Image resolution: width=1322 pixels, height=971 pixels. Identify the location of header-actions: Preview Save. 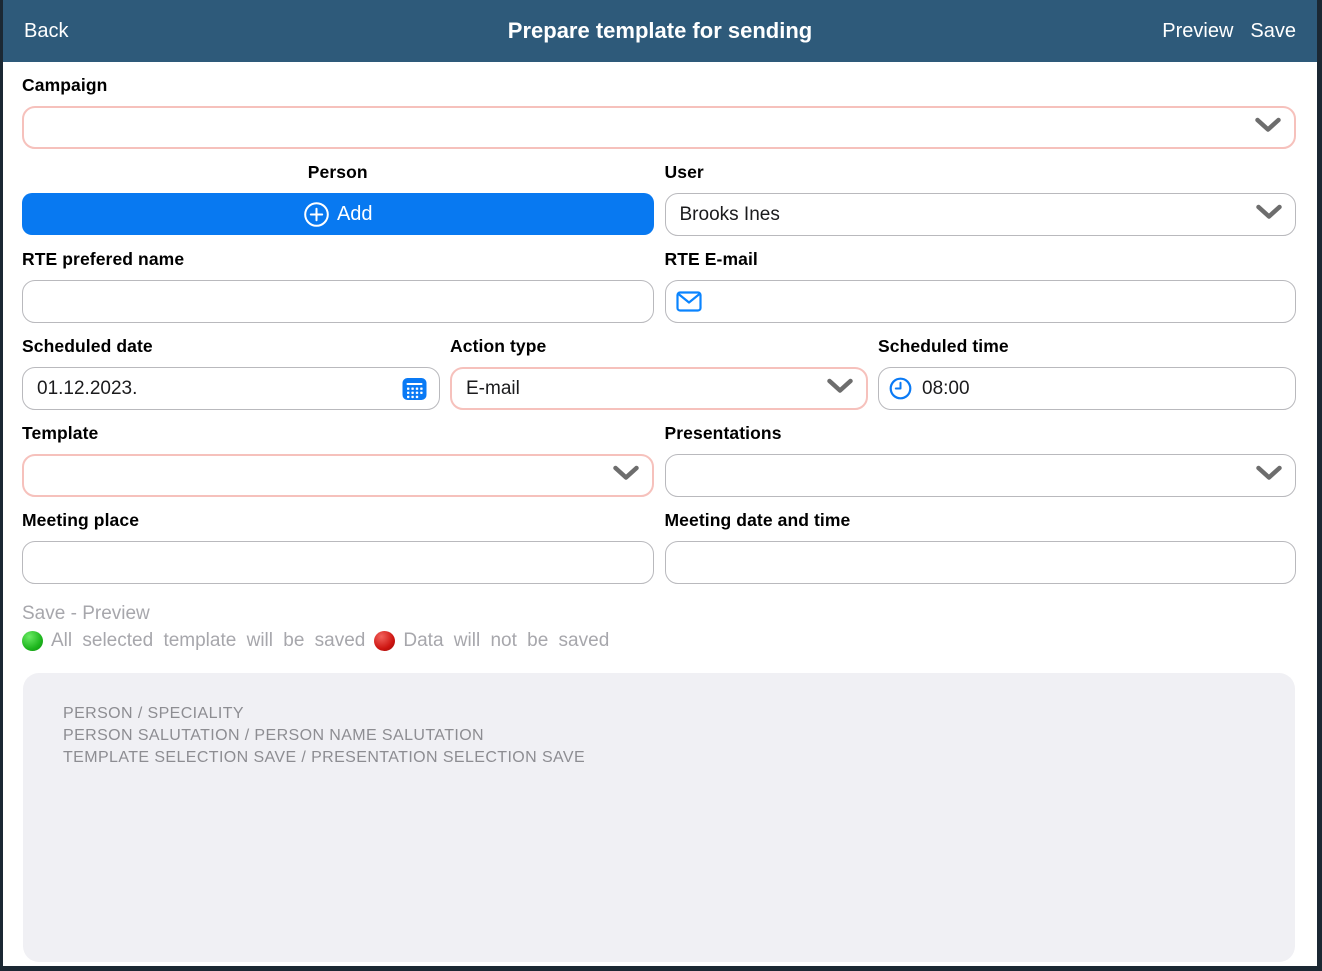
(1229, 31).